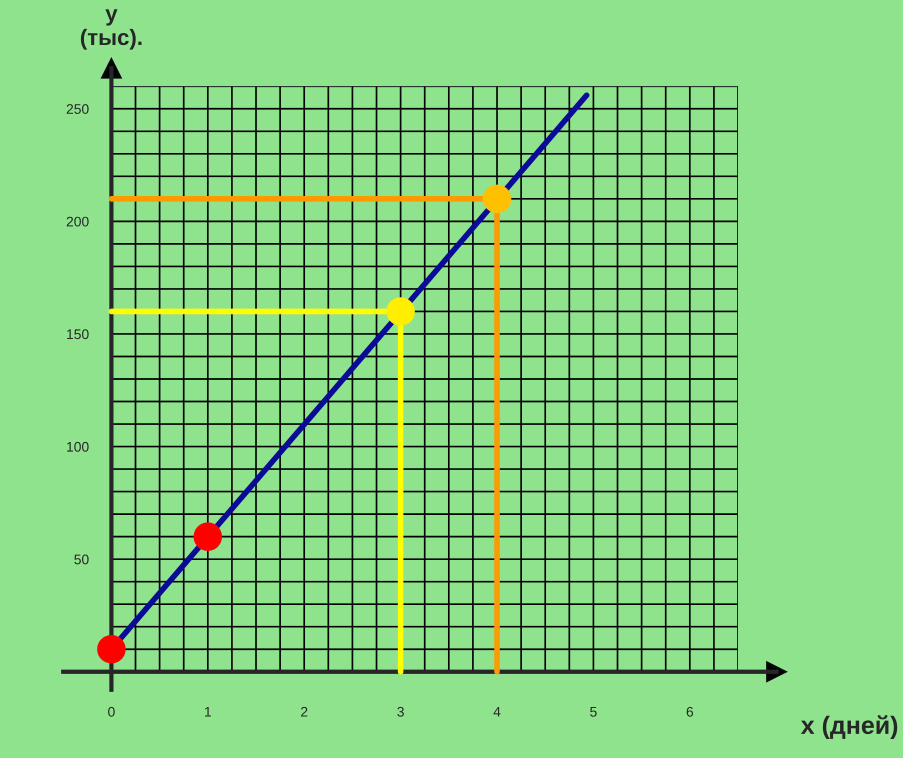 The image size is (903, 758). I want to click on y-tick-label: 250, so click(77, 109).